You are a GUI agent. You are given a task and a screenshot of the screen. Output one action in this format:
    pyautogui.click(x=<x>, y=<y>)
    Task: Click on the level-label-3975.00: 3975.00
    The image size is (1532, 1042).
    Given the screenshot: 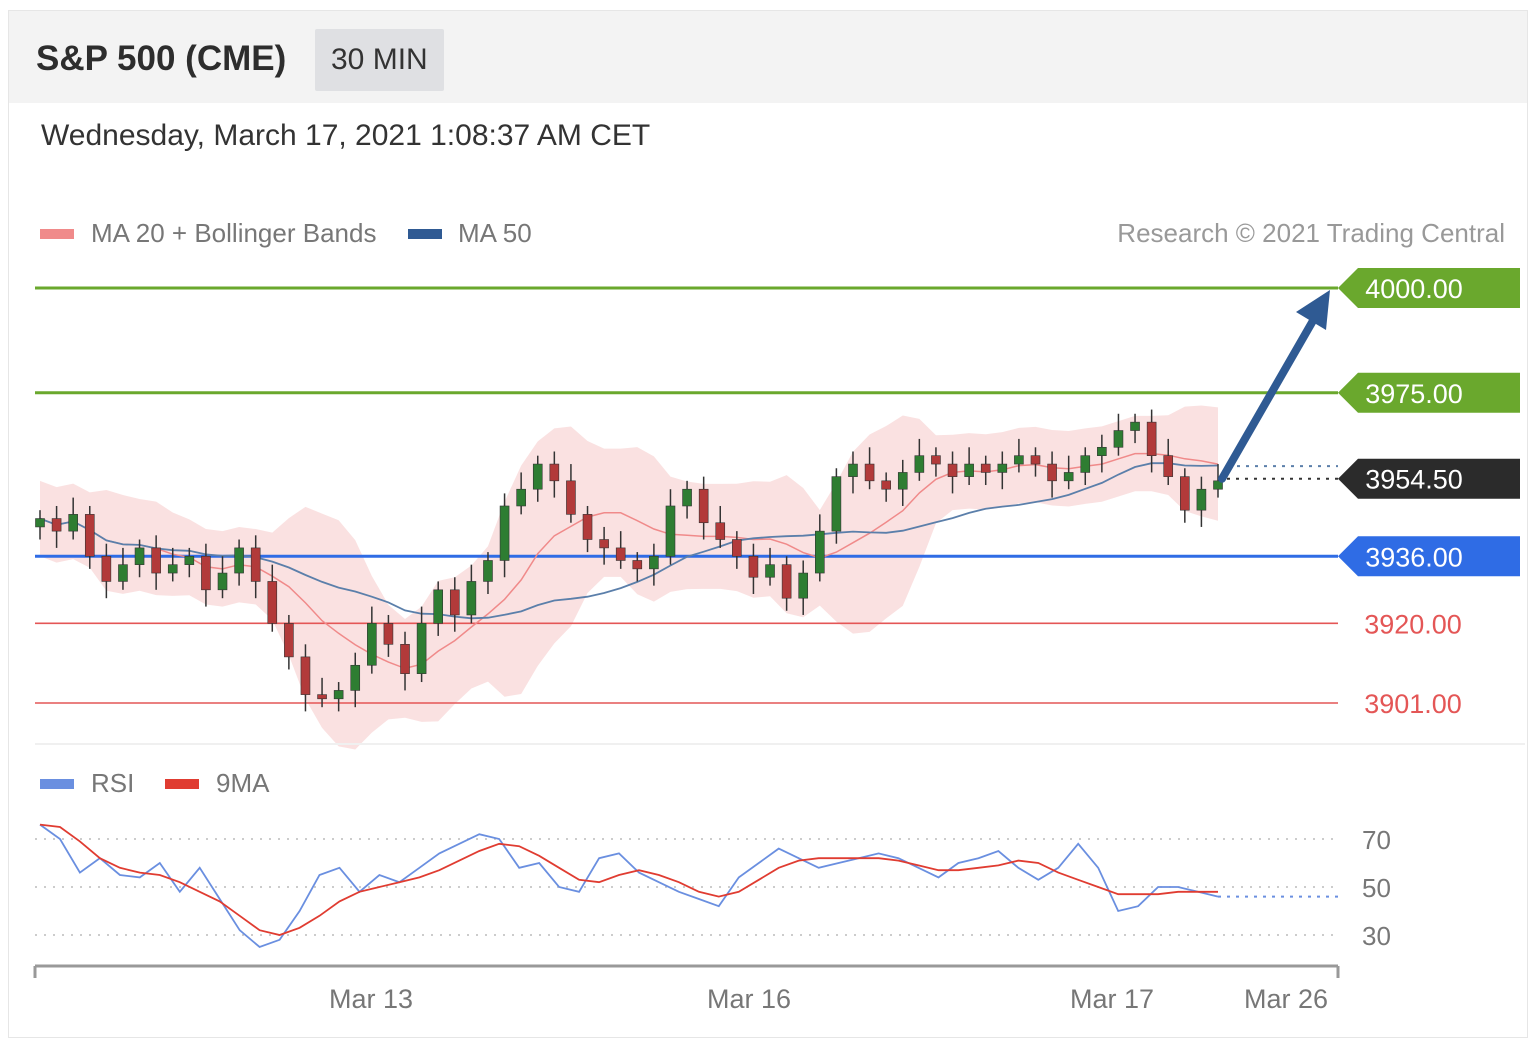 What is the action you would take?
    pyautogui.click(x=1414, y=394)
    